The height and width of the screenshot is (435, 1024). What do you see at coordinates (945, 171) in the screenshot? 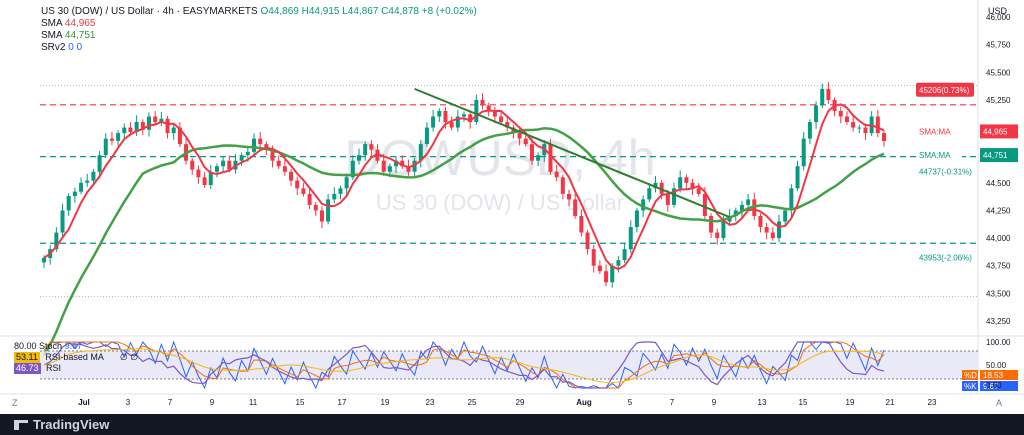
I see `support1-tag-bg` at bounding box center [945, 171].